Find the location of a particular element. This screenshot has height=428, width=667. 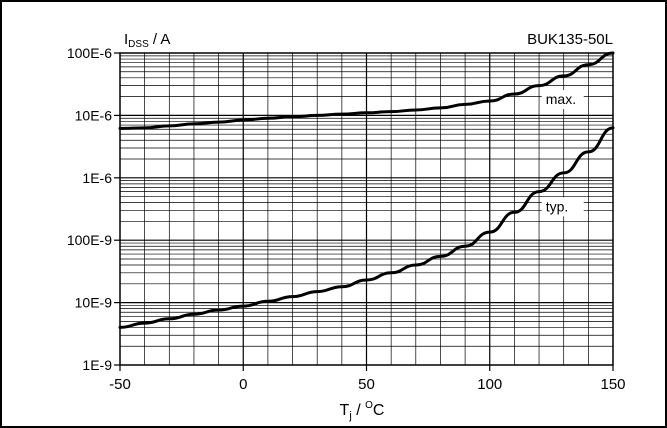

part-number-label: BUK135-50L is located at coordinates (570, 39).